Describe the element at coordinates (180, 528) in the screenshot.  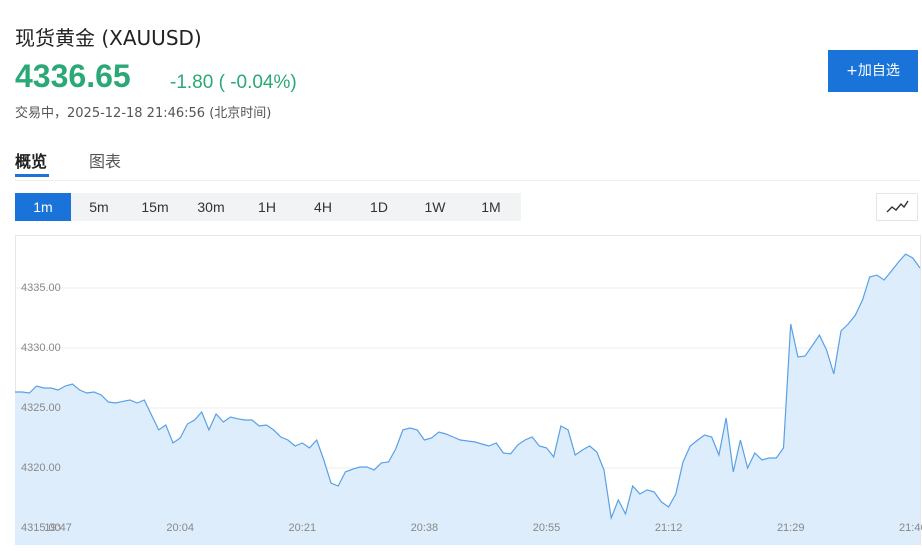
I see `x-tick-label: 20:04` at that location.